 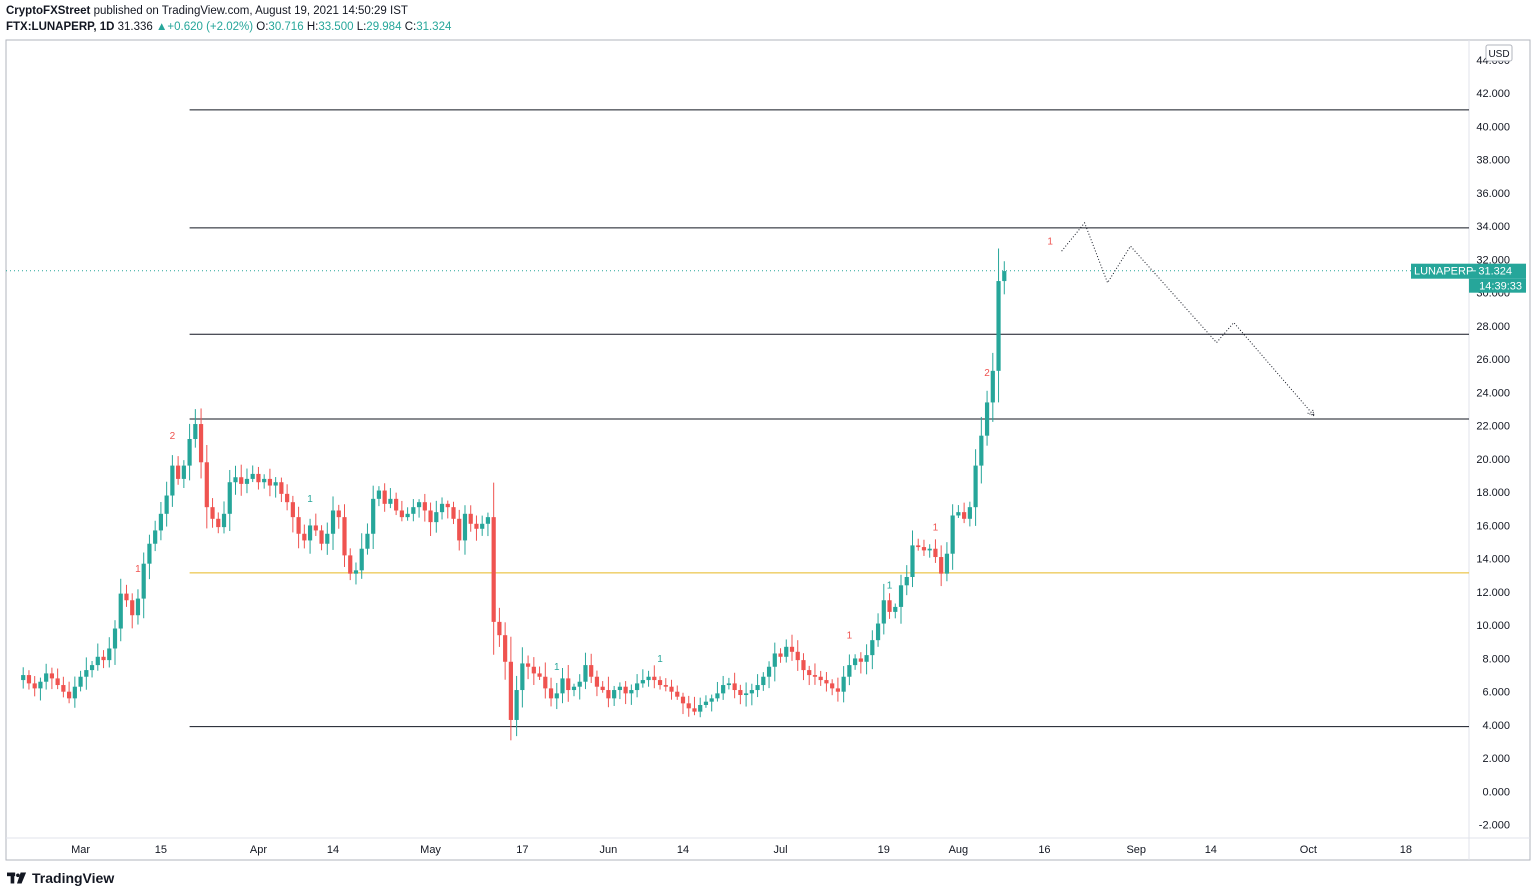 I want to click on y-tick-label: 14.000, so click(x=1493, y=560).